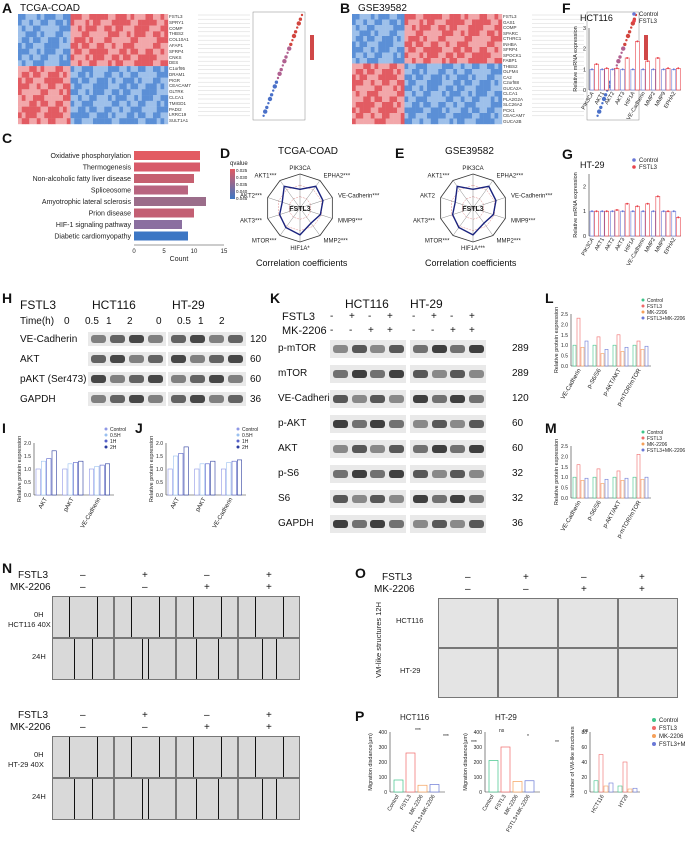  Describe the element at coordinates (654, 720) in the screenshot. I see `legend-marker` at that location.